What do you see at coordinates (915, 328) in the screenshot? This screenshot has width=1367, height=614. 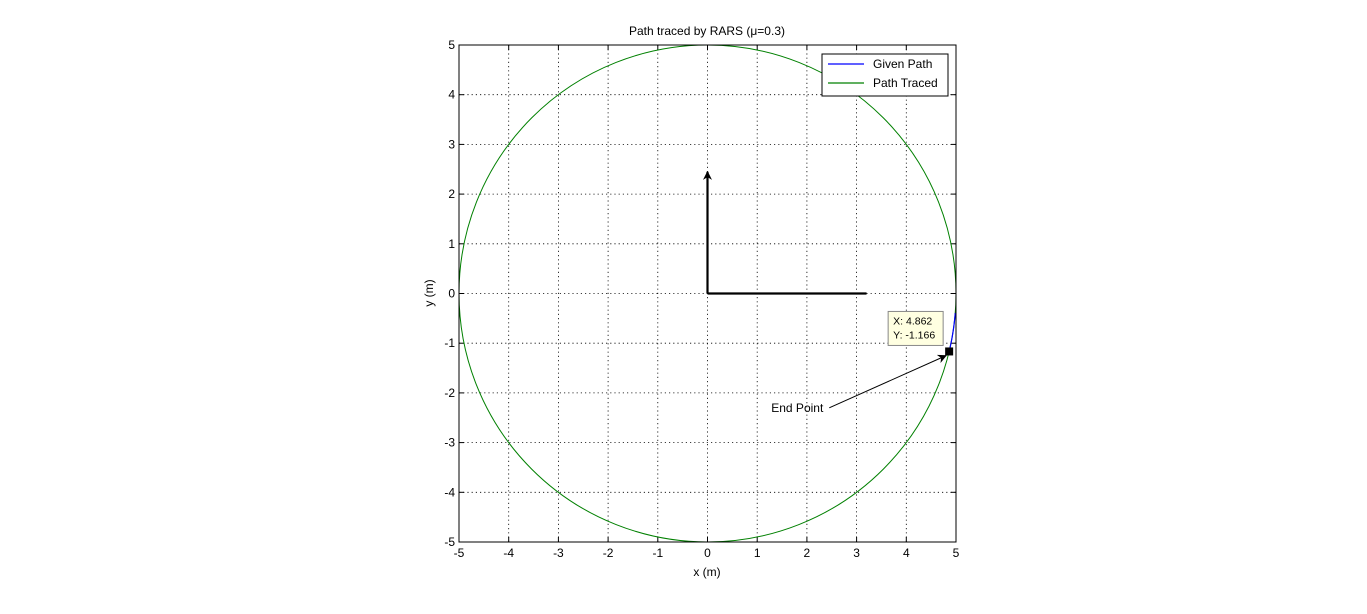 I see `datatip-box` at bounding box center [915, 328].